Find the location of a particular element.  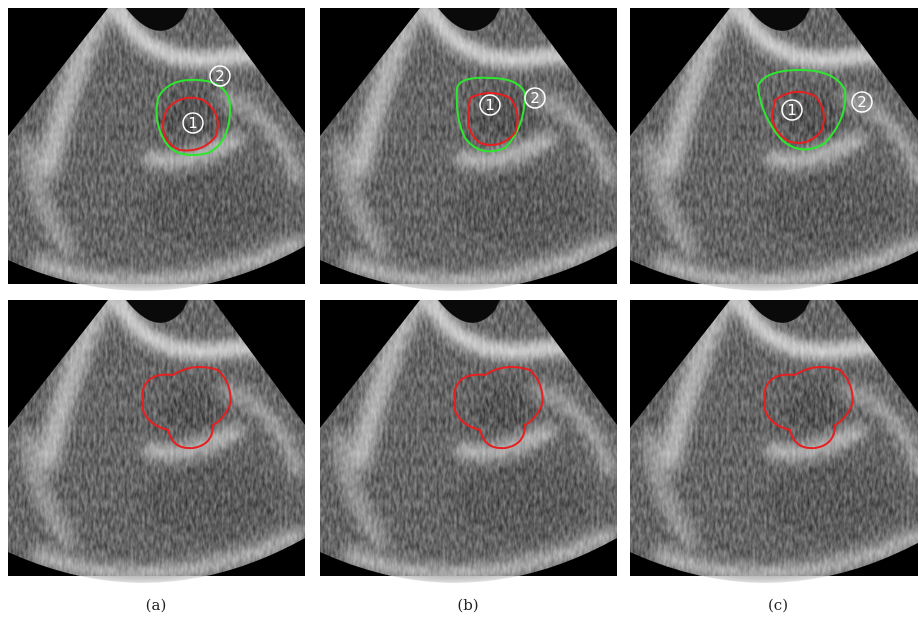

panel-caption: (a) is located at coordinates (156, 605).